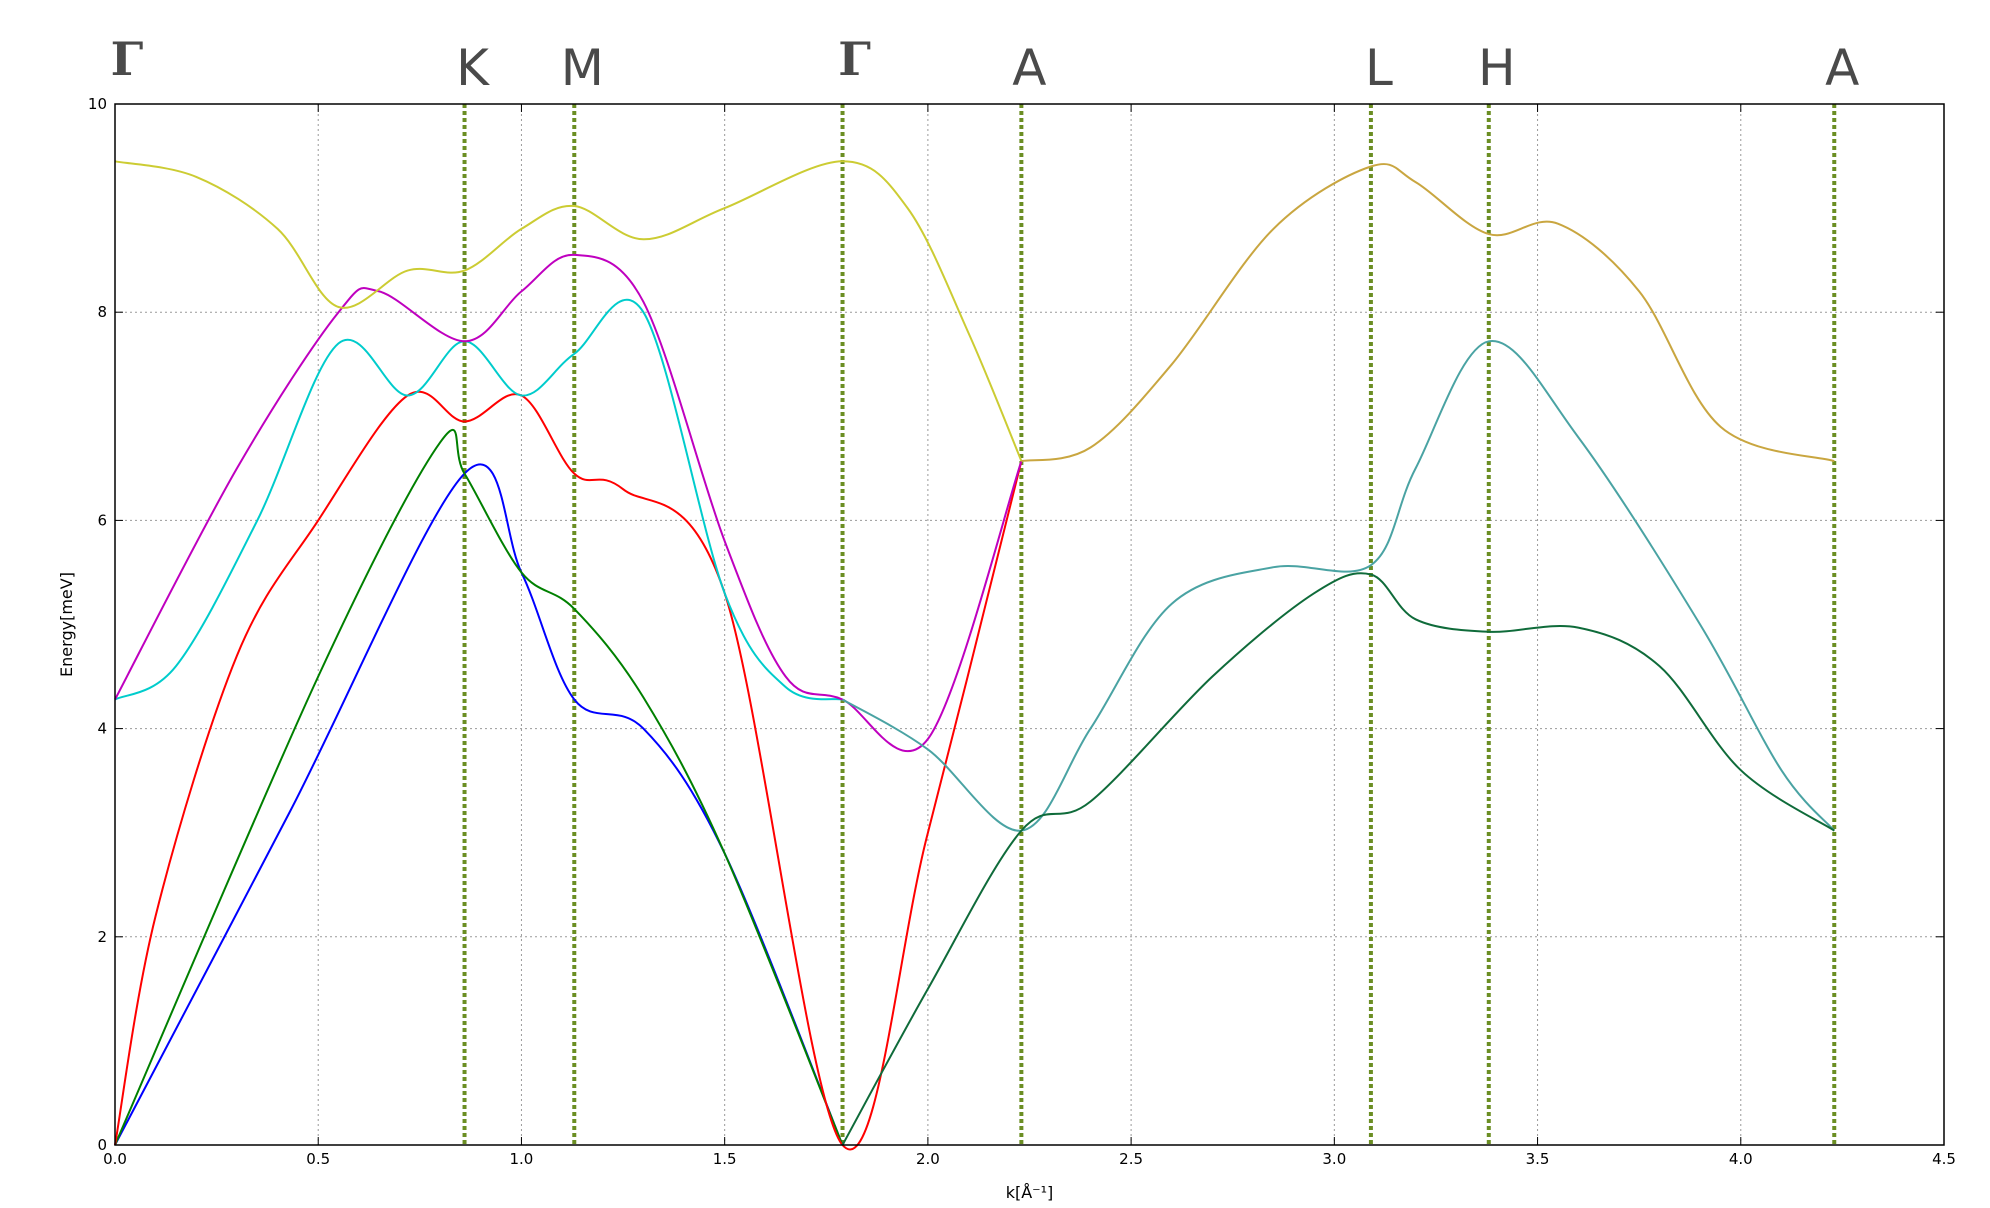 The height and width of the screenshot is (1208, 1990). What do you see at coordinates (582, 68) in the screenshot?
I see `symmetry-point-label: M` at bounding box center [582, 68].